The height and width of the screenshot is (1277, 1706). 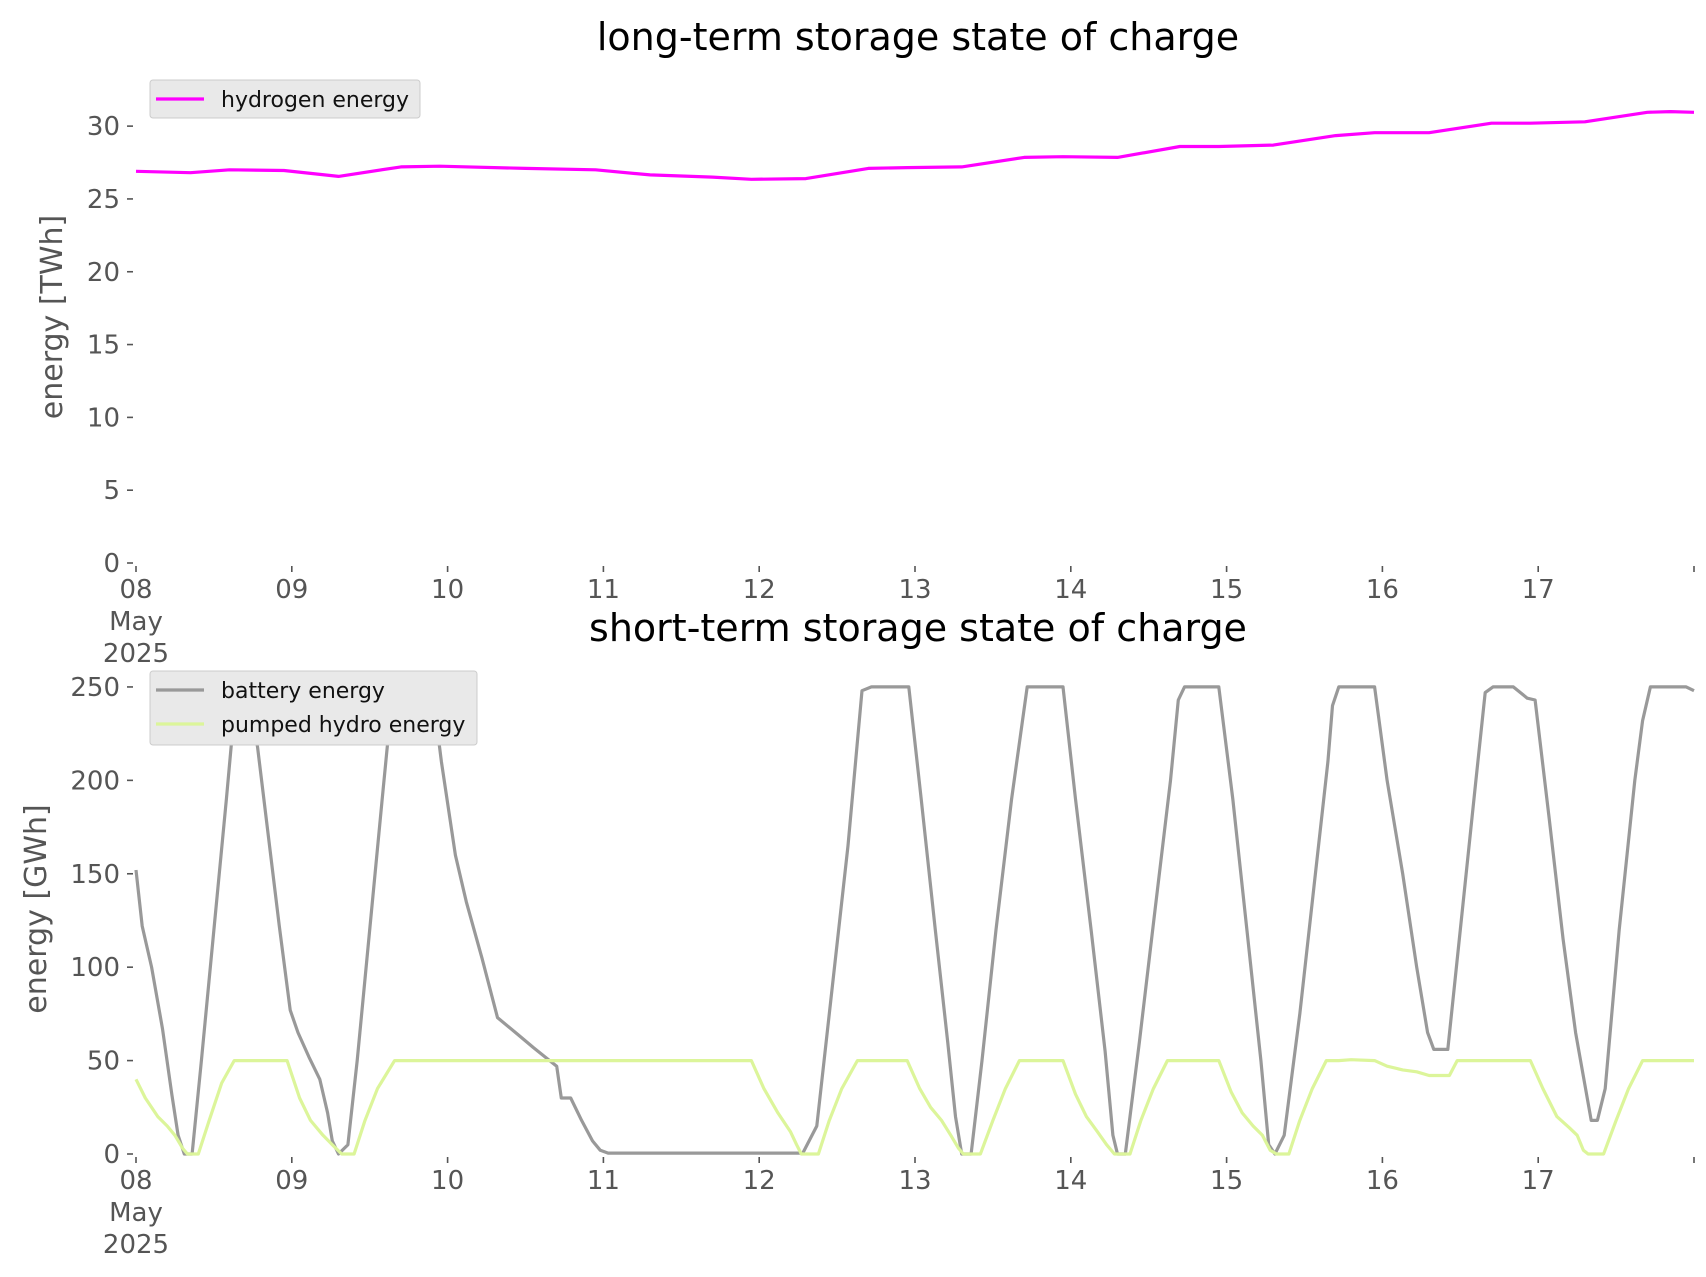 What do you see at coordinates (103, 1062) in the screenshot?
I see `y-tick-label: 50` at bounding box center [103, 1062].